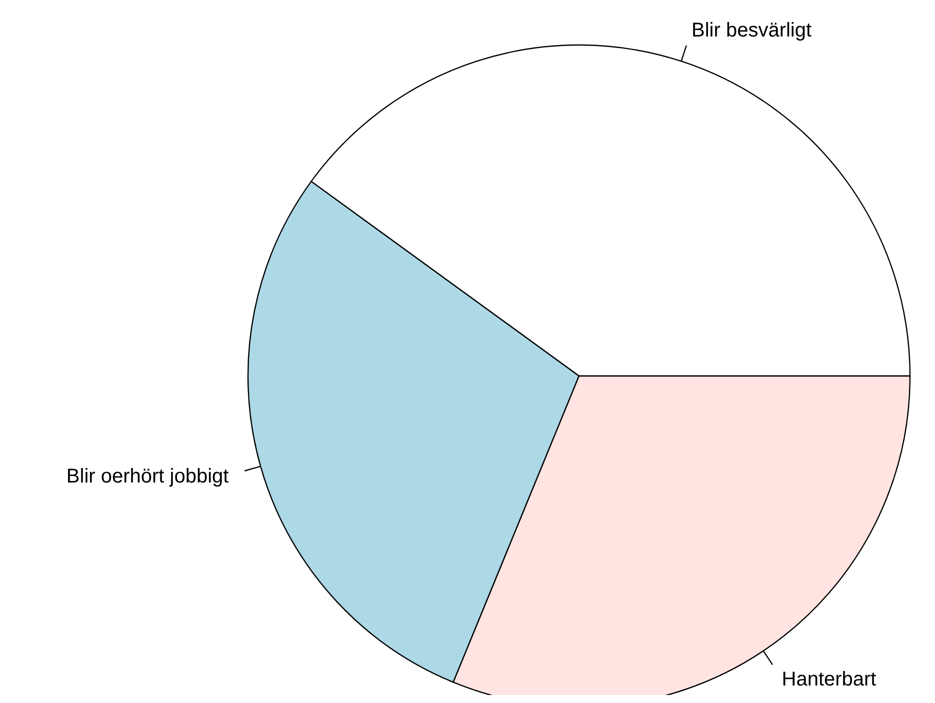 This screenshot has width=935, height=703. What do you see at coordinates (148, 476) in the screenshot?
I see `slice-label: Blir oerhört jobbigt` at bounding box center [148, 476].